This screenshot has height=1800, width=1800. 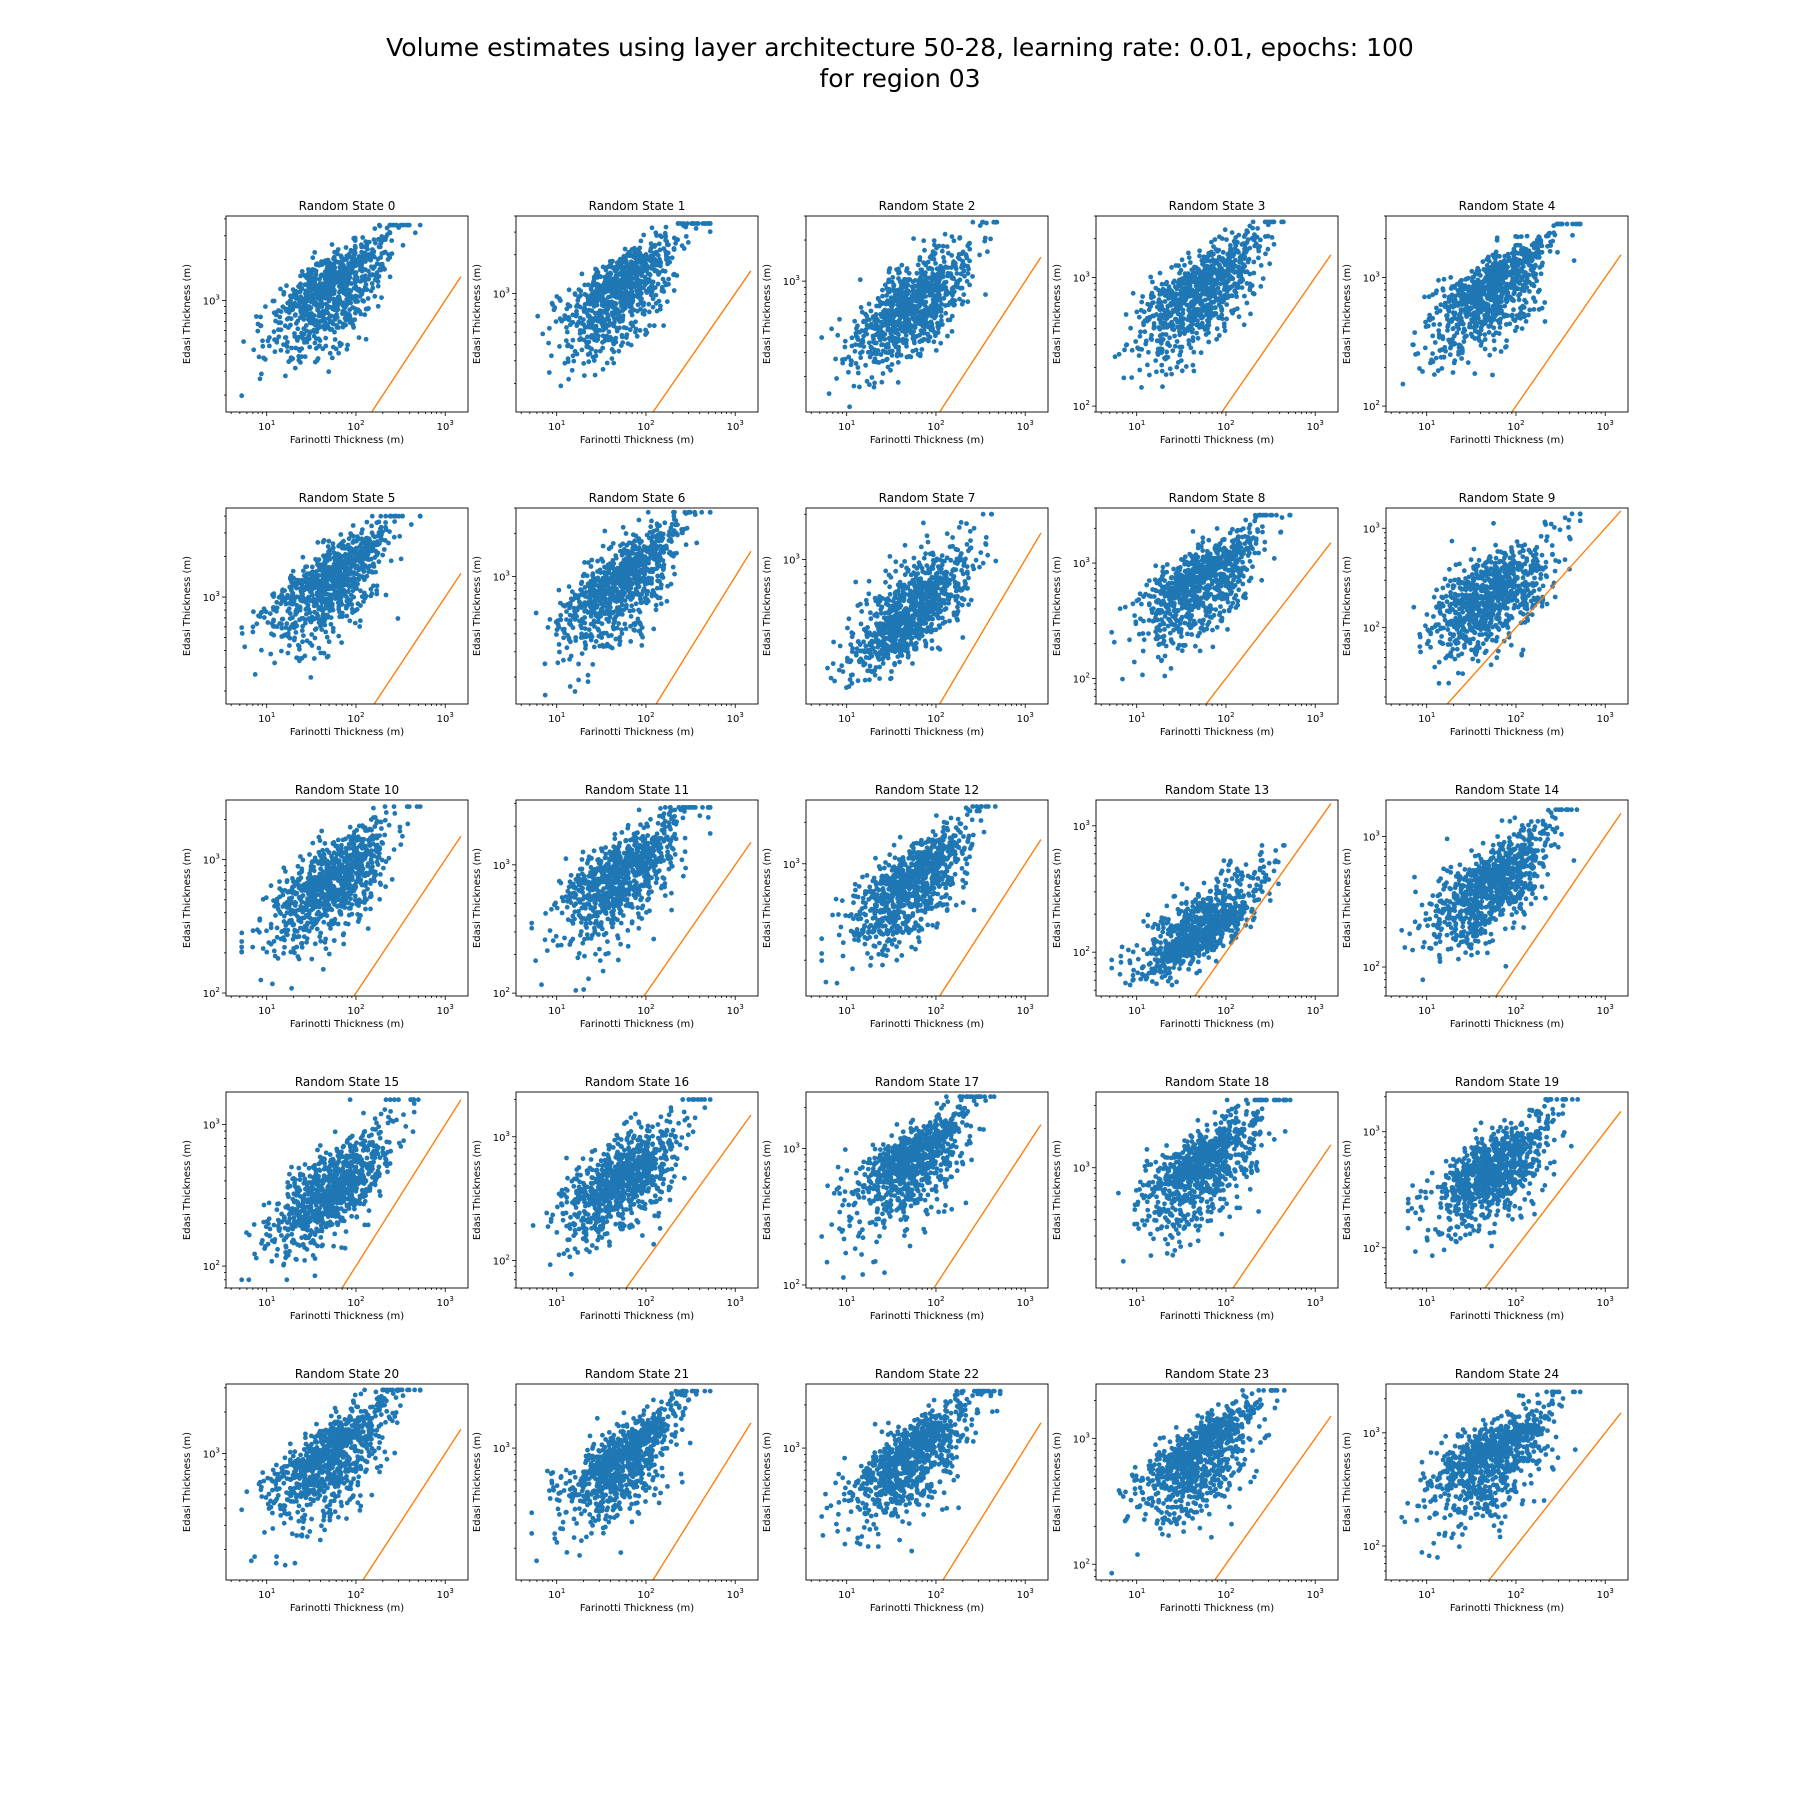 What do you see at coordinates (187, 314) in the screenshot?
I see `y-axis-label: Edasi Thickness (m)` at bounding box center [187, 314].